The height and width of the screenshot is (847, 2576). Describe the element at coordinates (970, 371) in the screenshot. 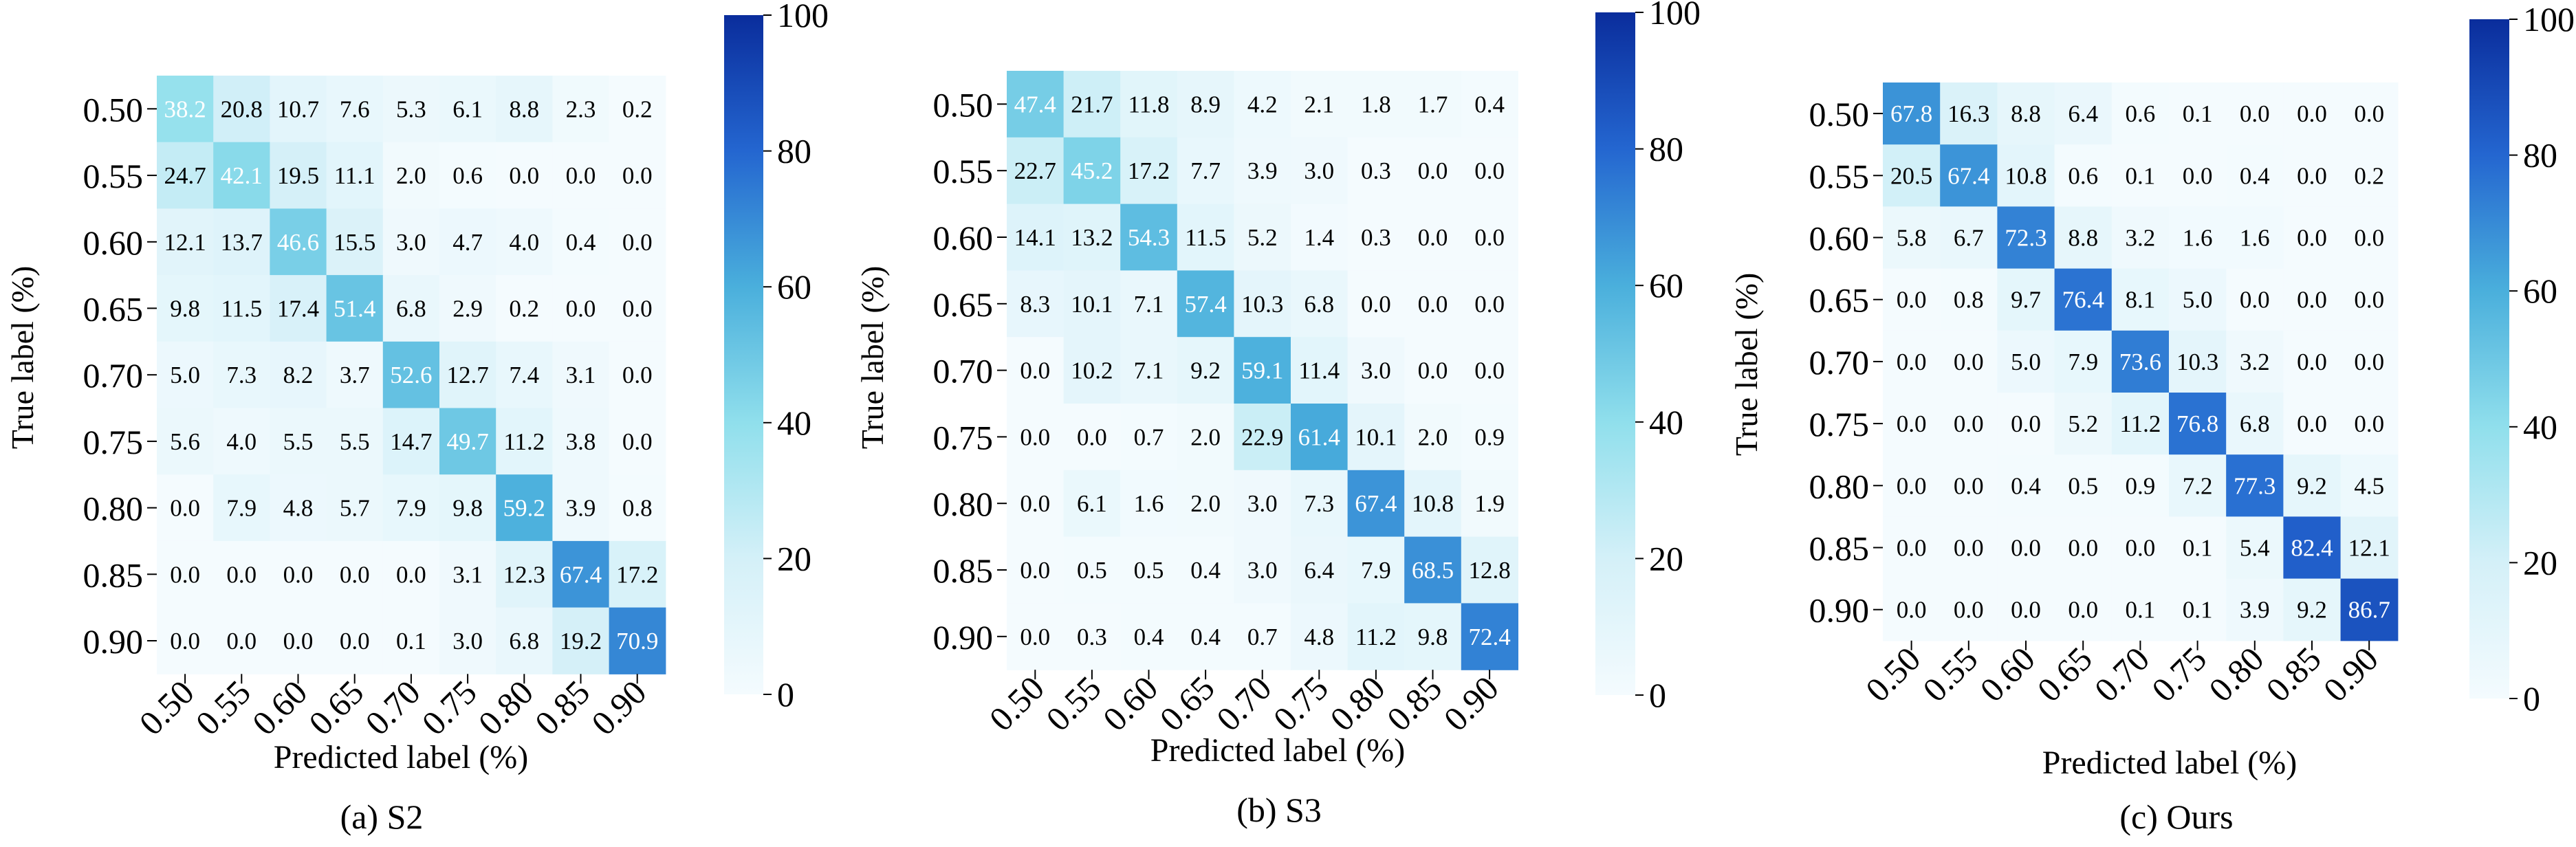

I see `y-tick-labels-b: 0.50 0.55 0.60 0.65 0.70 0.75 0.80 0.85 0.90` at that location.